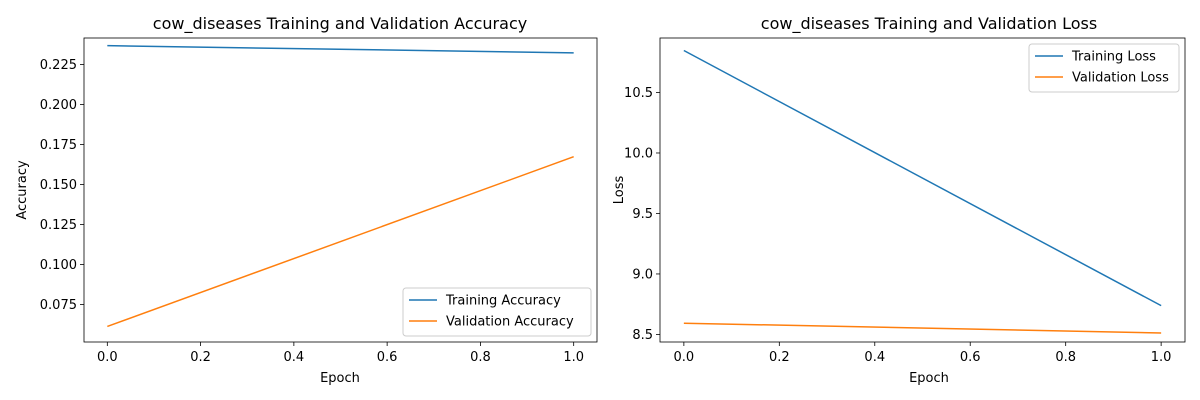  I want to click on loss-legend: Training Loss Validation Loss, so click(1104, 68).